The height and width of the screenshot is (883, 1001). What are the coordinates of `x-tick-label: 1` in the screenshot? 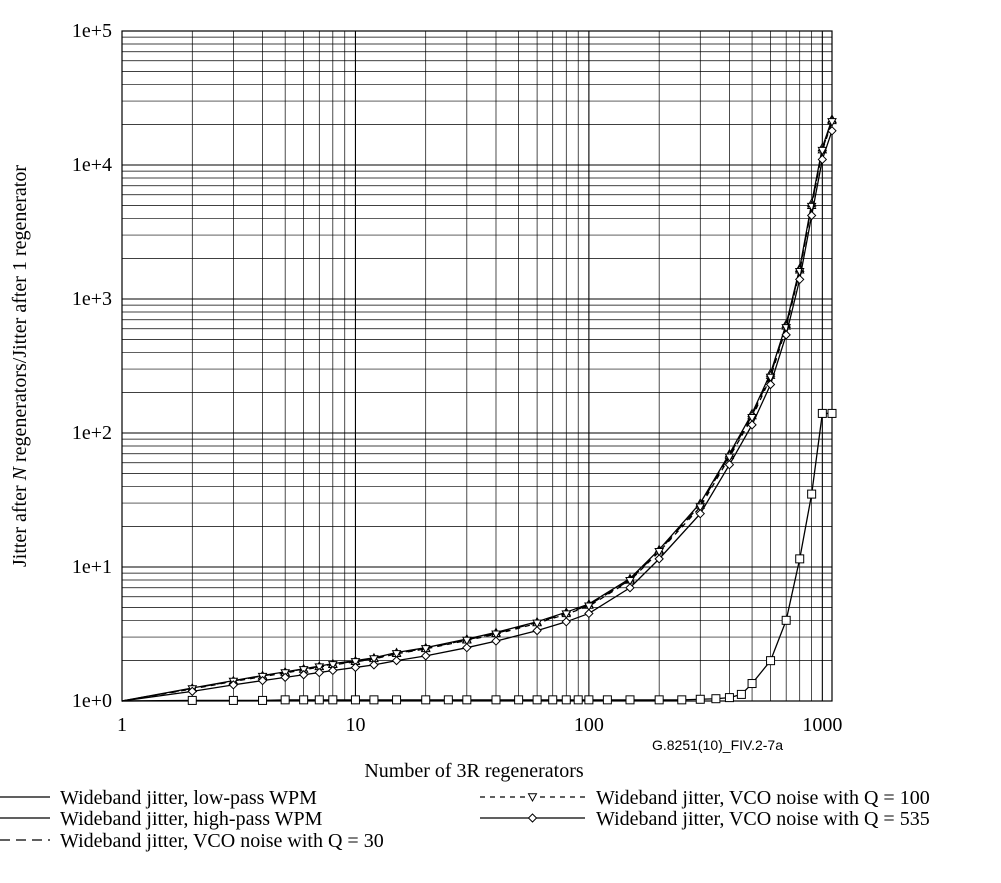 It's located at (122, 725).